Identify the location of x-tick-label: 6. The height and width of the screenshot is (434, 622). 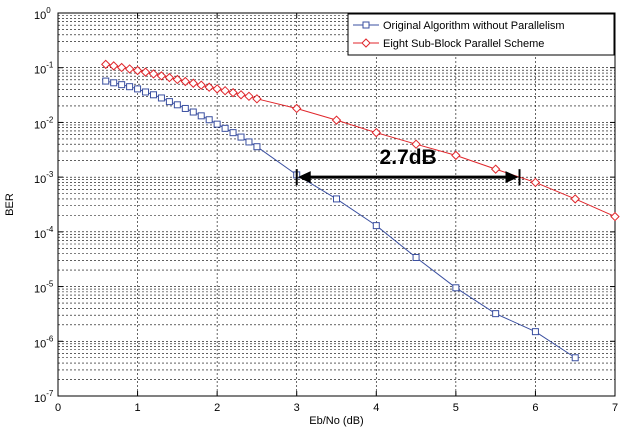
(535, 408).